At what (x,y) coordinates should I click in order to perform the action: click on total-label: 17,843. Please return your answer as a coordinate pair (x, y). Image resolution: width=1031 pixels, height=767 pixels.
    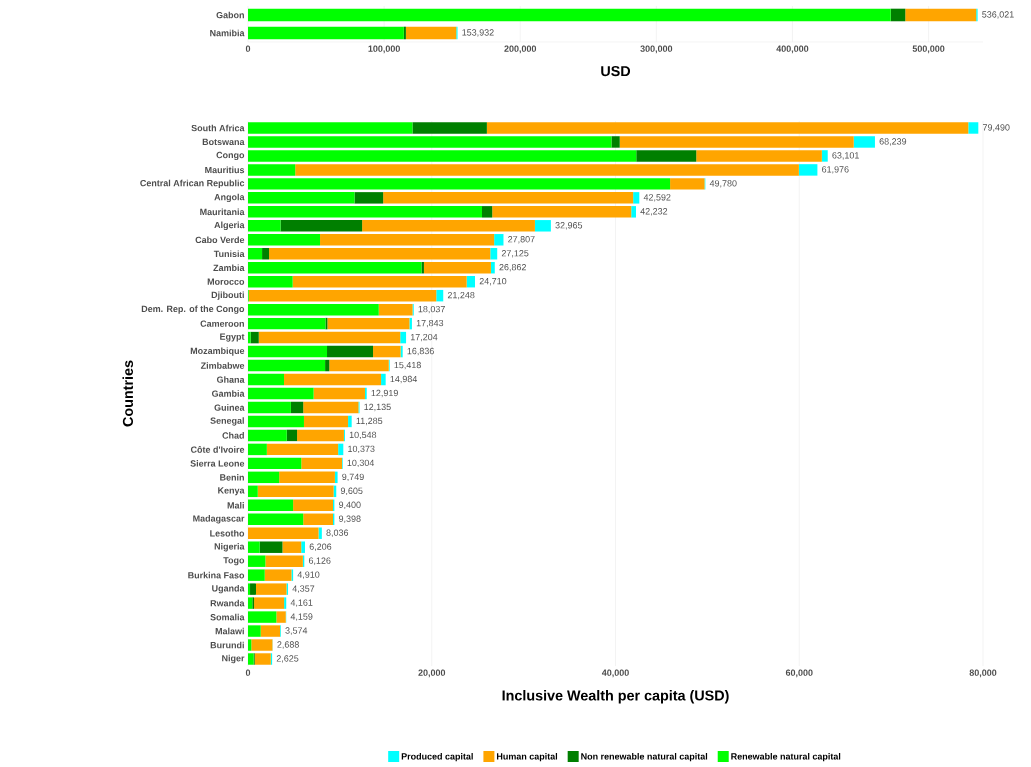
    Looking at the image, I should click on (430, 323).